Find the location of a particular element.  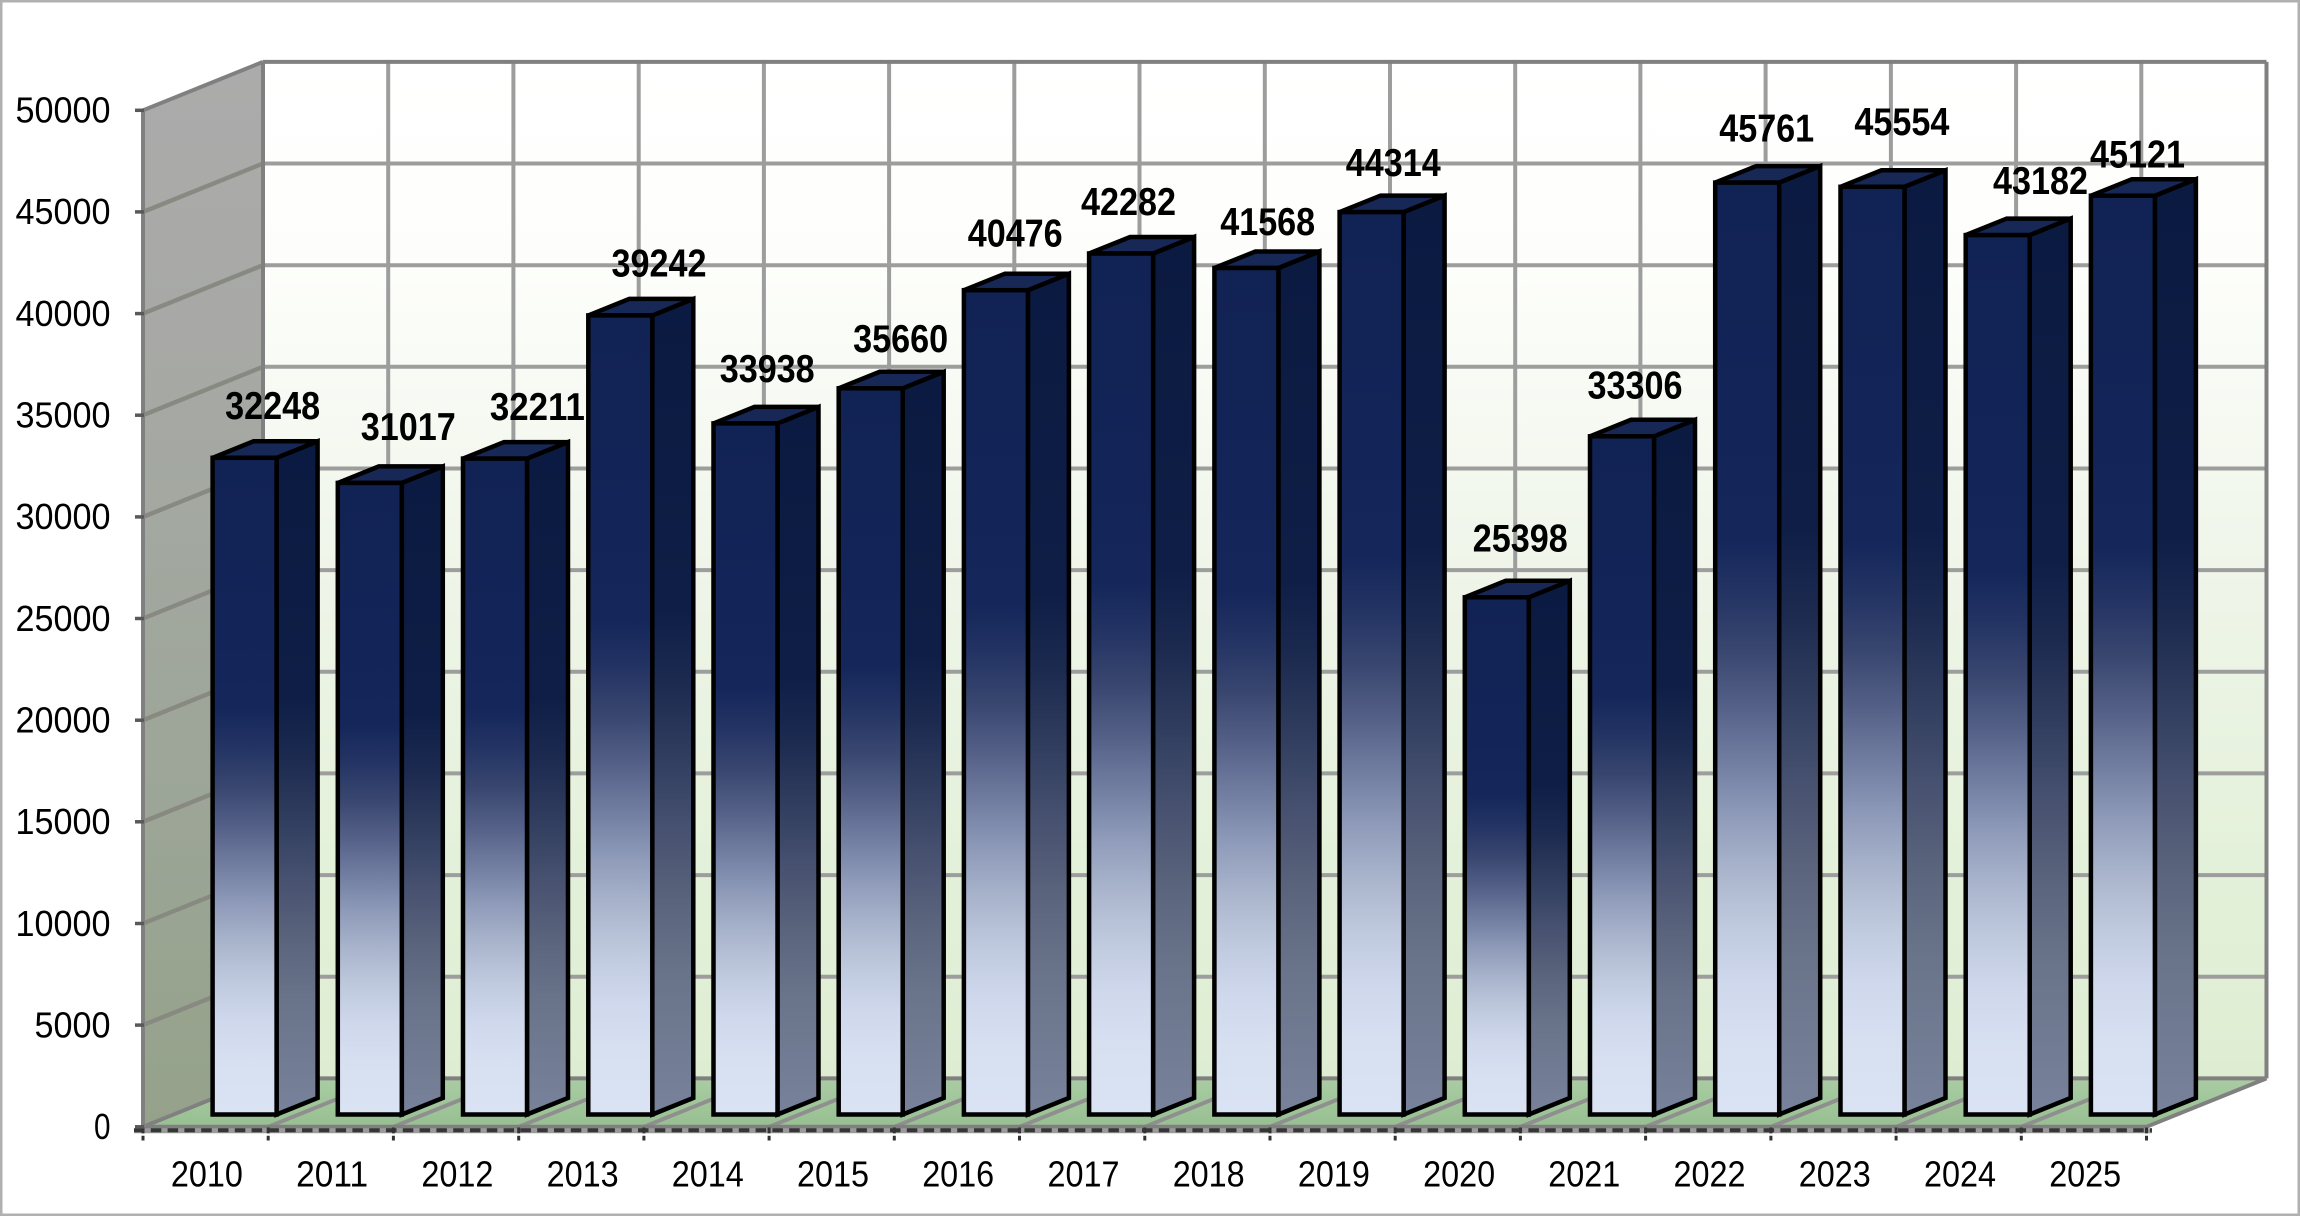

svg-text: 25000 is located at coordinates (63, 618).